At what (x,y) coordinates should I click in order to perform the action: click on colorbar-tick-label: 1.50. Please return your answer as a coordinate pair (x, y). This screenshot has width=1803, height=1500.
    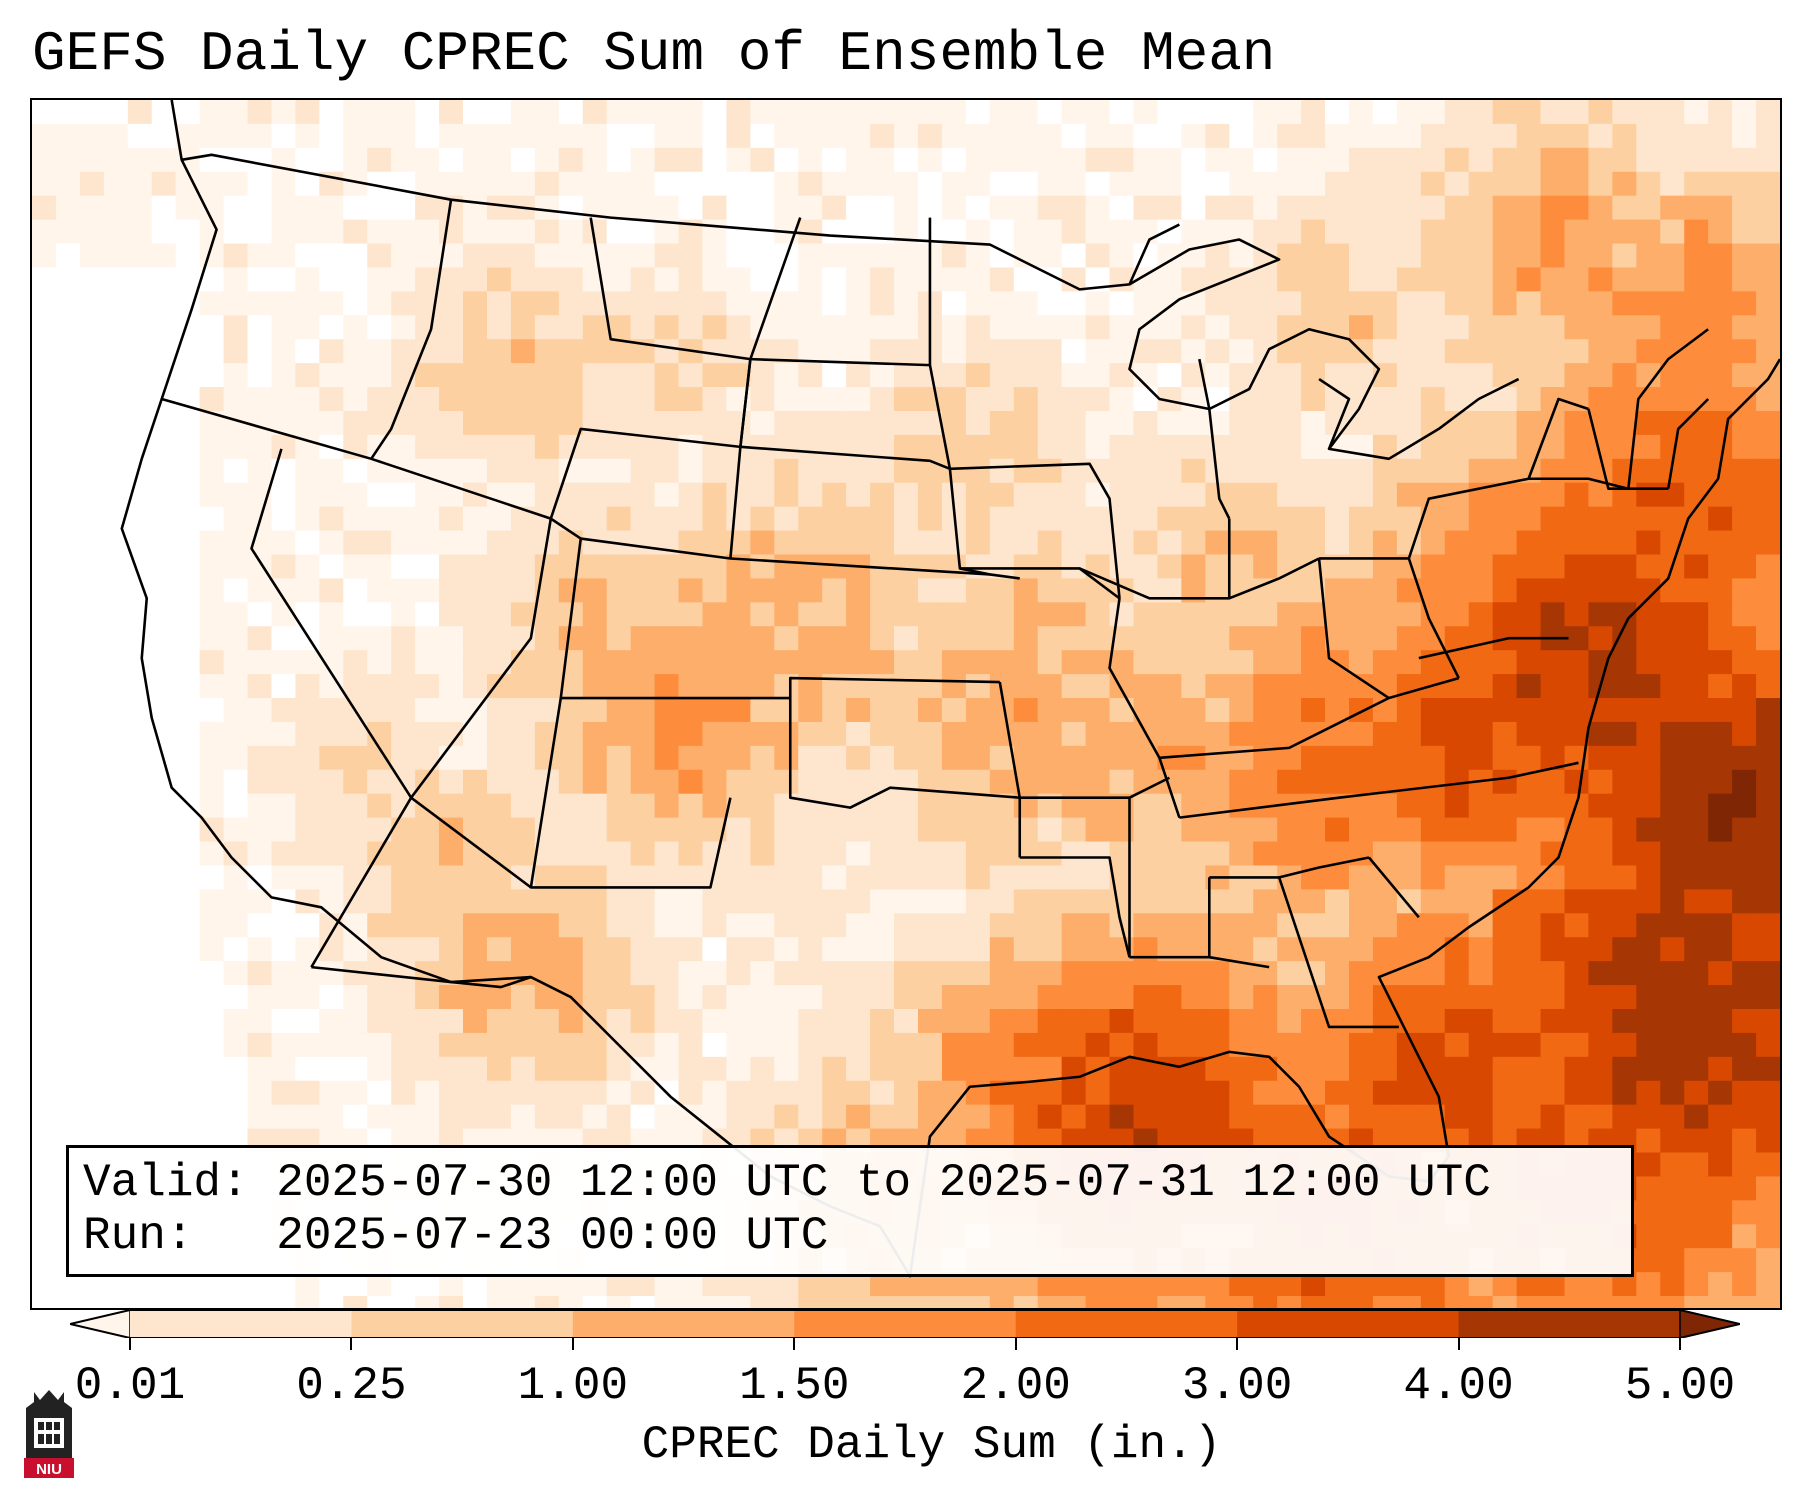
    Looking at the image, I should click on (794, 1386).